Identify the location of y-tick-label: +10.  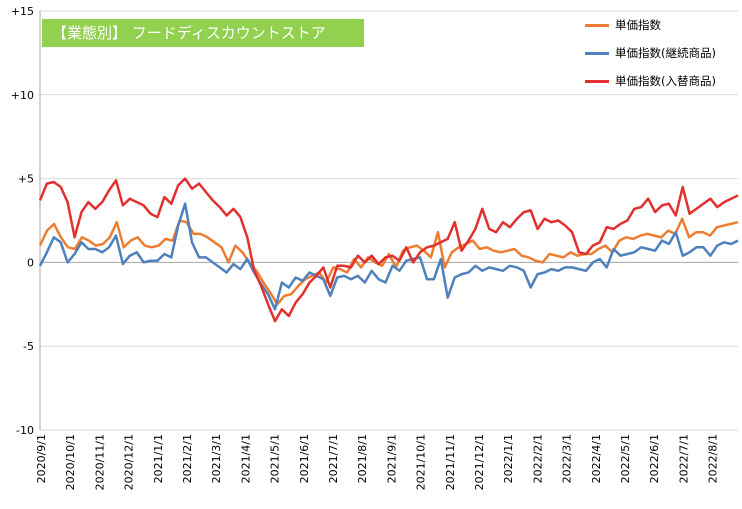
(22, 95).